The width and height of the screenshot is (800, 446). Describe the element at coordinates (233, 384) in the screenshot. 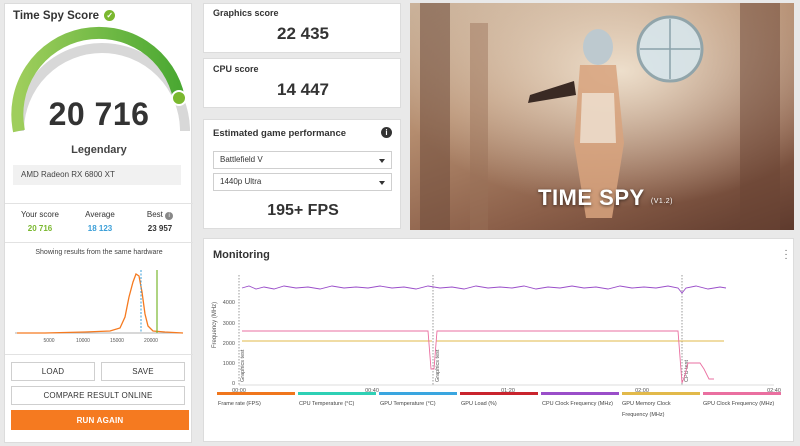

I see `y-tick: 0` at that location.